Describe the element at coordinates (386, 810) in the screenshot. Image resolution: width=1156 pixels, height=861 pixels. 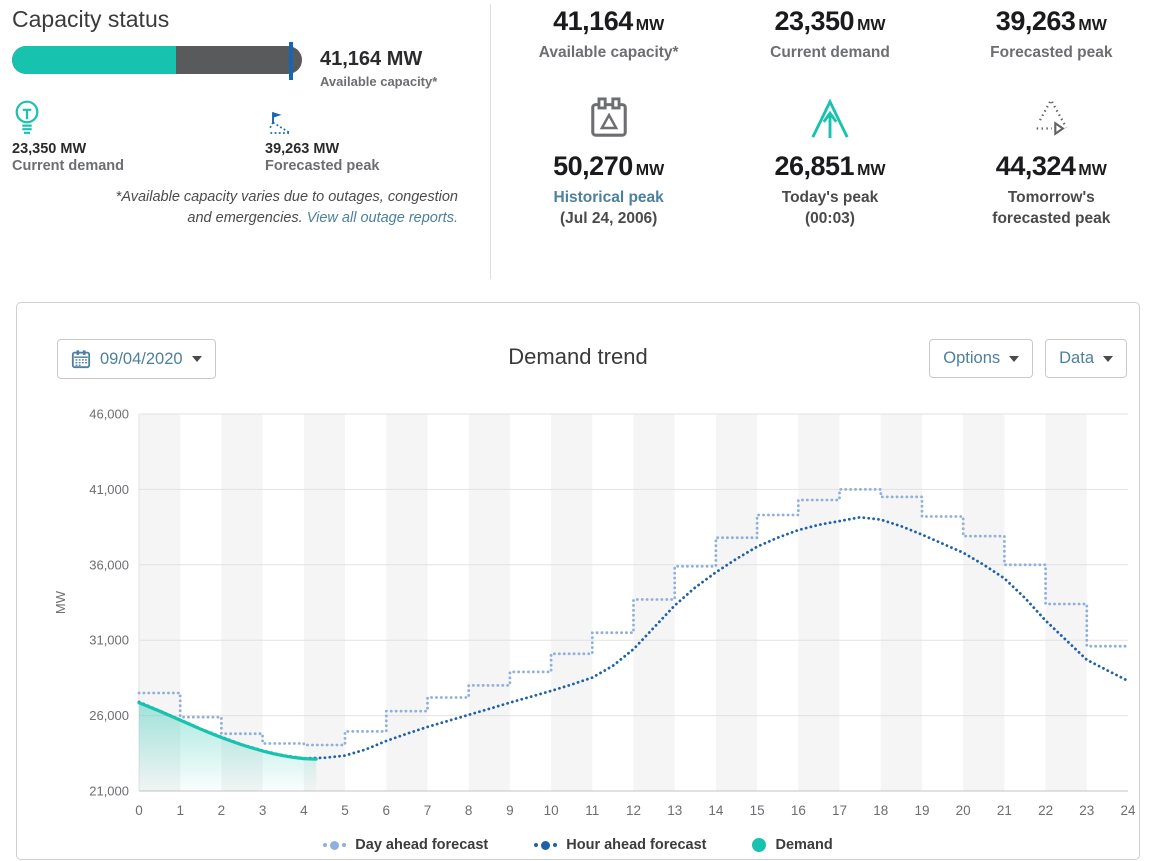
I see `svg-text: 6` at that location.